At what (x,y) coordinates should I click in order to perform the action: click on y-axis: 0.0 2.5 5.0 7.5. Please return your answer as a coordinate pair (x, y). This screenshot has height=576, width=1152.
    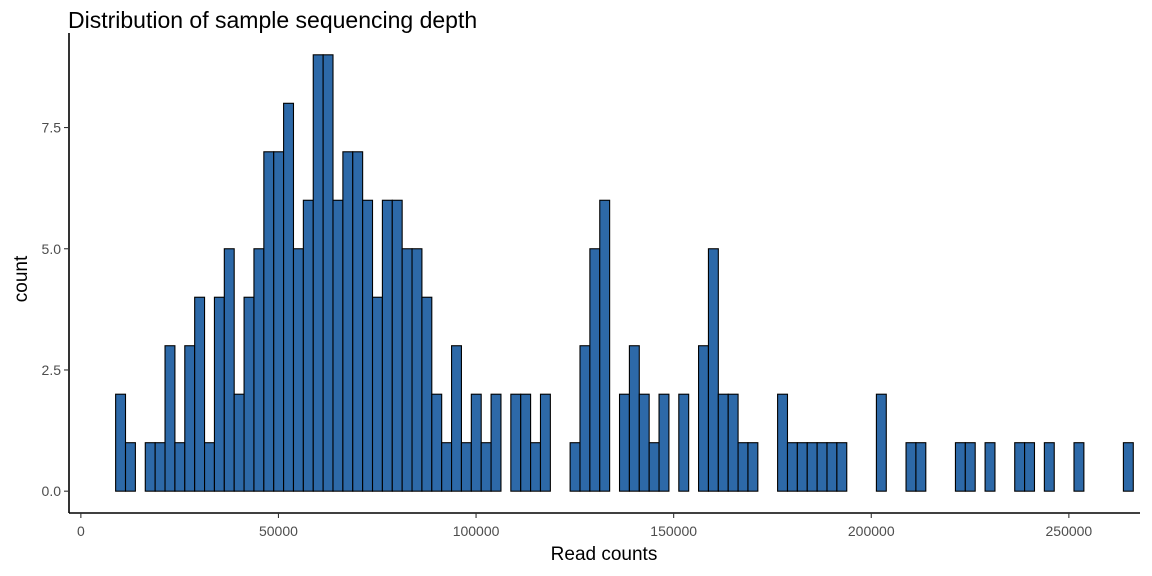
    Looking at the image, I should click on (56, 273).